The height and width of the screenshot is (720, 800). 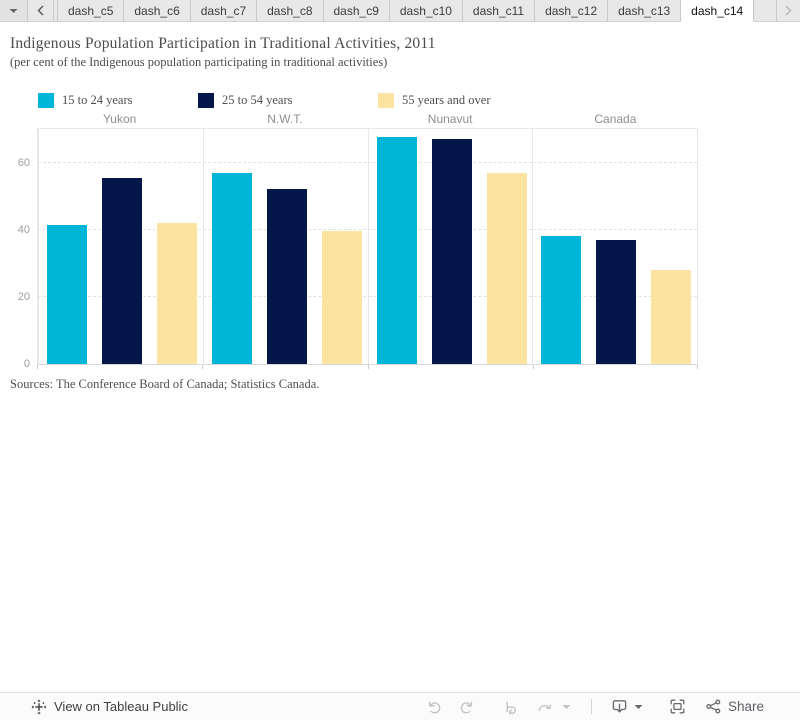 I want to click on sheet-tab-dash_c14: dash_c14, so click(x=718, y=11).